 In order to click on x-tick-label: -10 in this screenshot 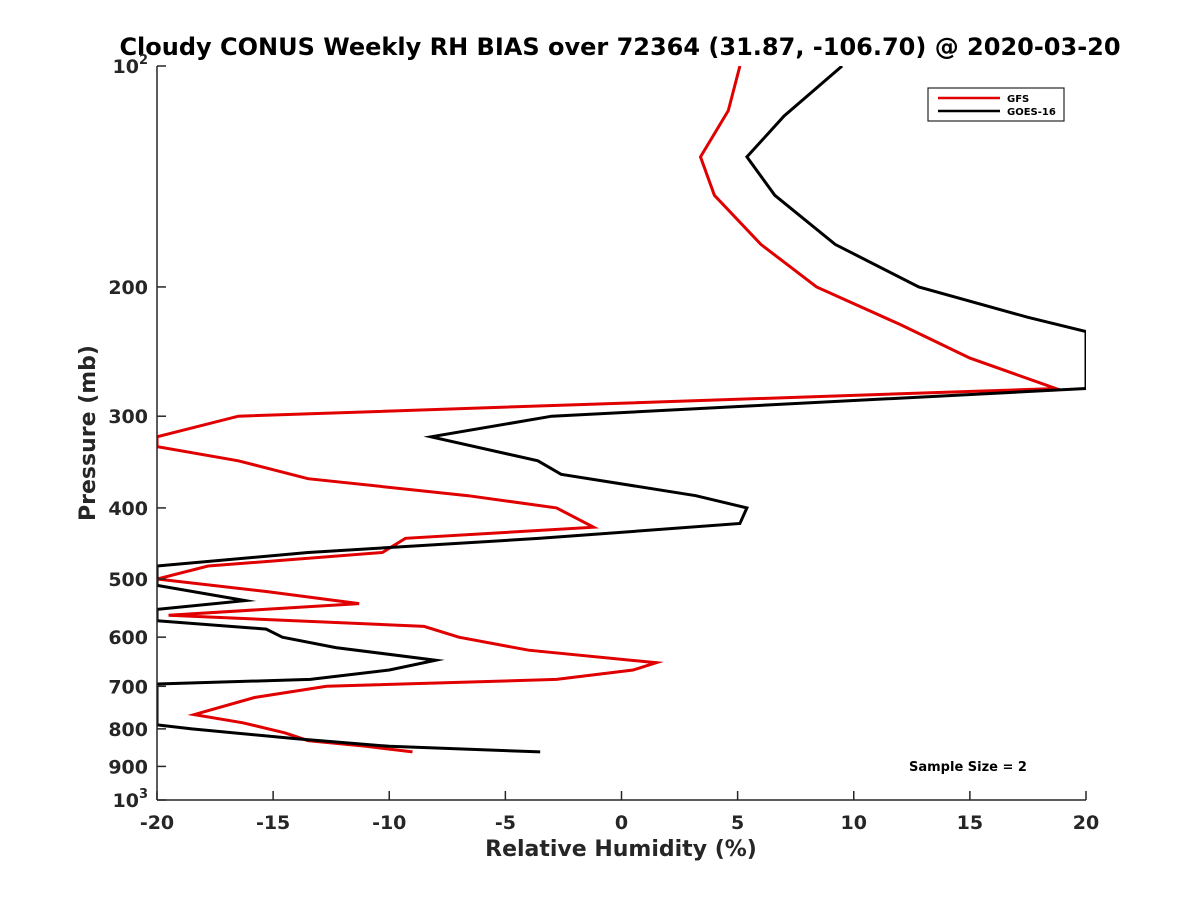, I will do `click(389, 823)`.